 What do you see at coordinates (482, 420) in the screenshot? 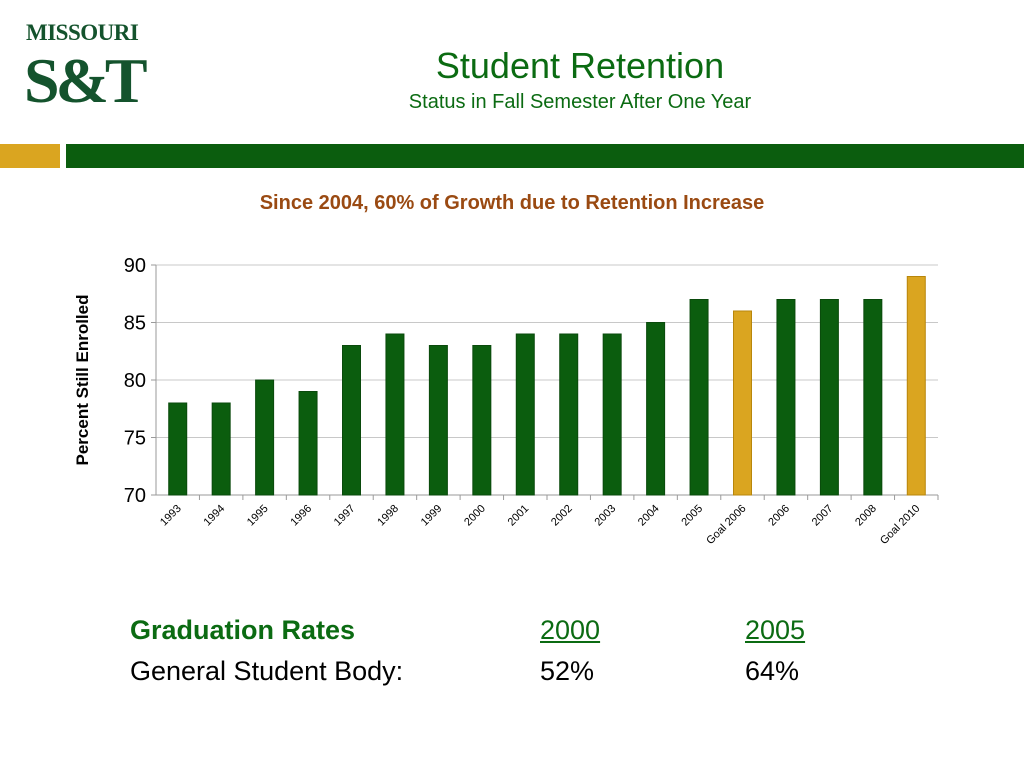
I see `bar-2000` at bounding box center [482, 420].